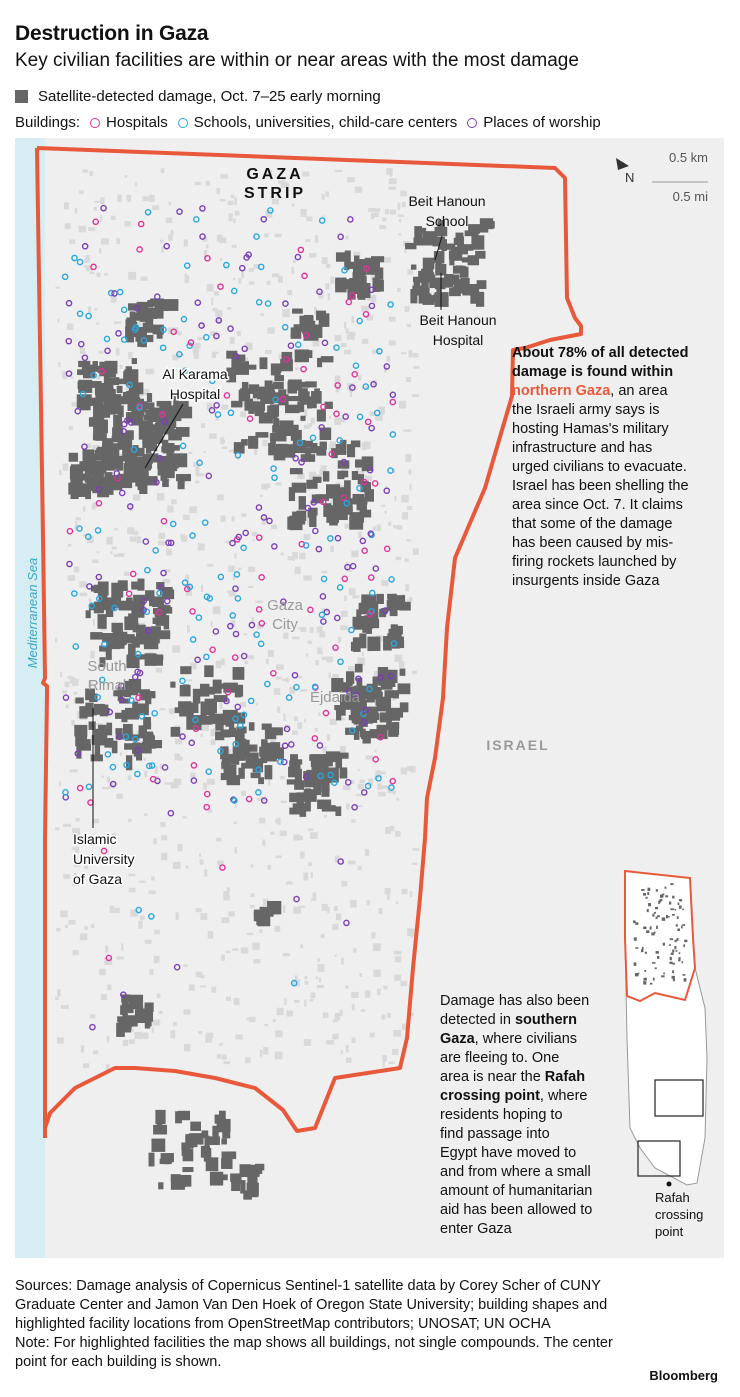  What do you see at coordinates (495, 1134) in the screenshot?
I see `south-note-line8: find passage into` at bounding box center [495, 1134].